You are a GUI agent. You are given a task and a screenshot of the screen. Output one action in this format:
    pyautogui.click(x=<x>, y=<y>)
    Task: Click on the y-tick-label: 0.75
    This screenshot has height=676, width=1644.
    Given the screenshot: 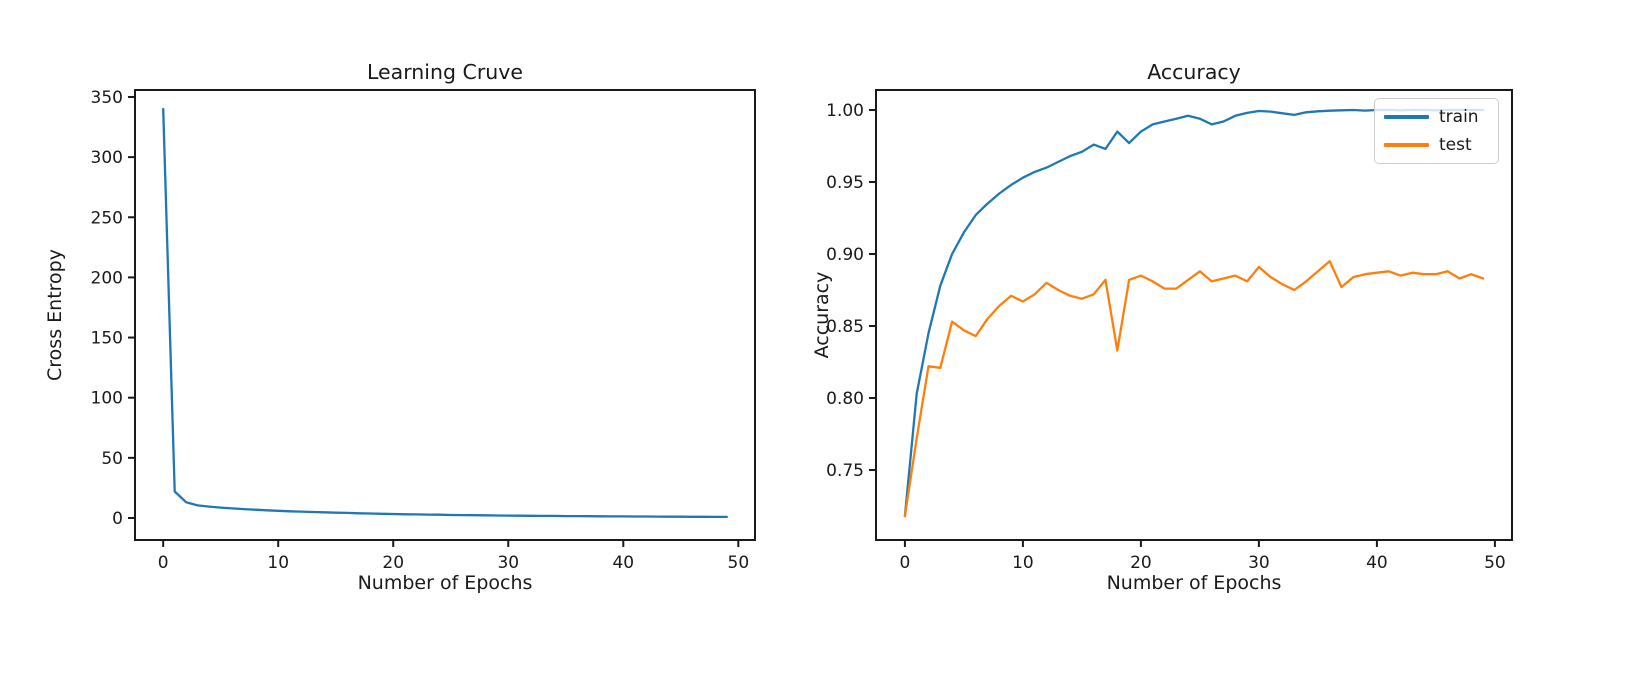 What is the action you would take?
    pyautogui.click(x=845, y=471)
    